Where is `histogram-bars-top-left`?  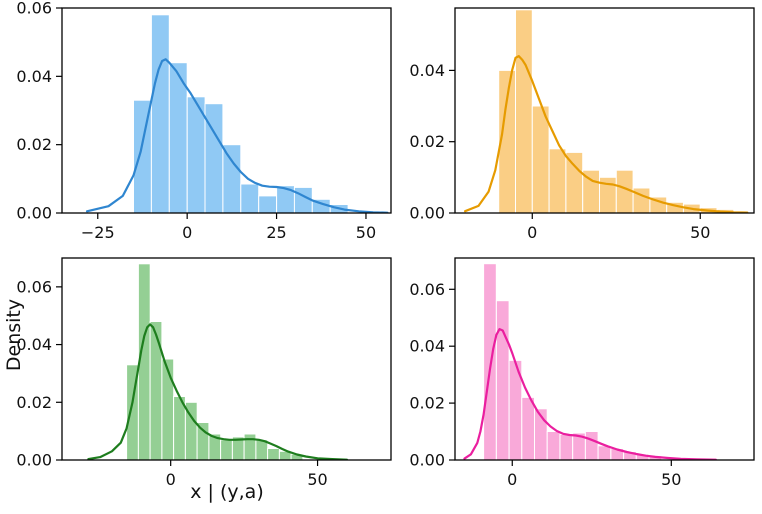 histogram-bars-top-left is located at coordinates (241, 113).